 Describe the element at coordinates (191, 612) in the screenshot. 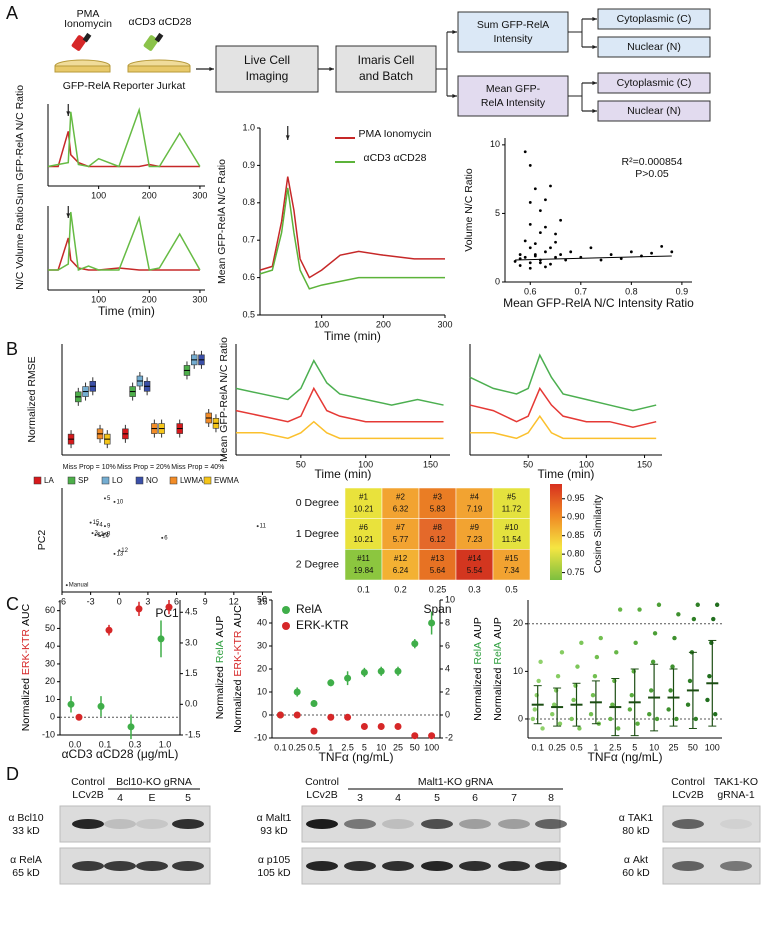

I see `y2-tick-label: 4.5` at that location.